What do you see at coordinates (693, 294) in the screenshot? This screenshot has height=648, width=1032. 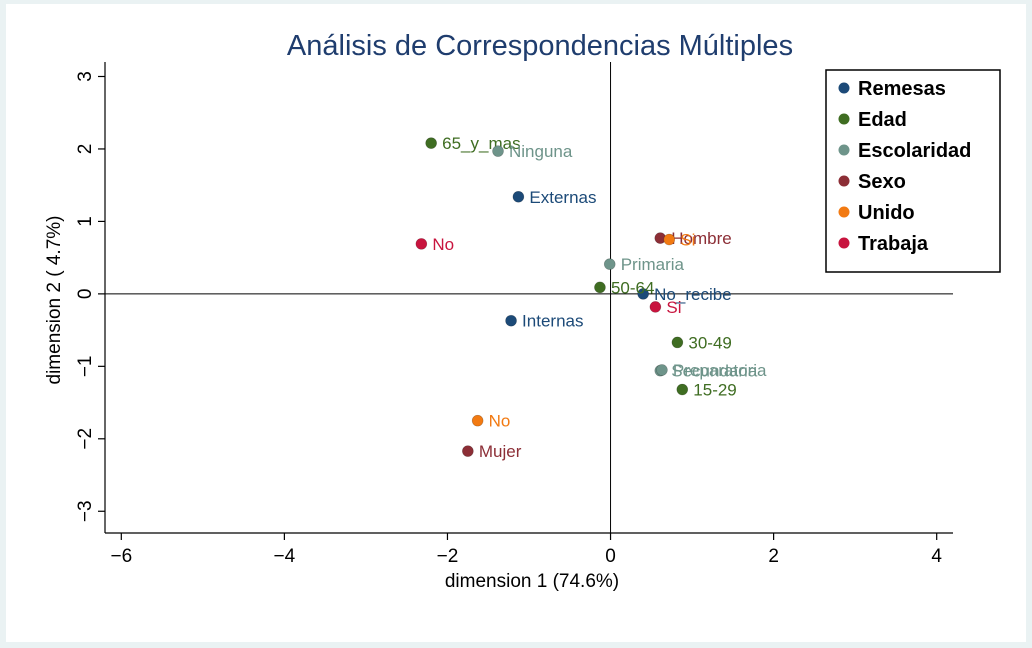 I see `data-point-label: No_recibe` at bounding box center [693, 294].